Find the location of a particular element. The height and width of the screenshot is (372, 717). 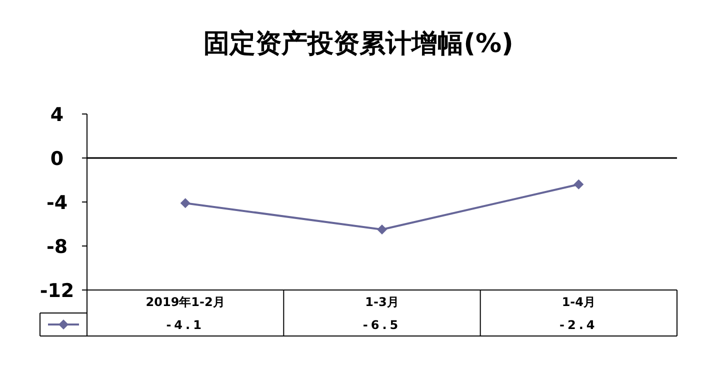

x-tick-label: 1-4月 is located at coordinates (579, 302).